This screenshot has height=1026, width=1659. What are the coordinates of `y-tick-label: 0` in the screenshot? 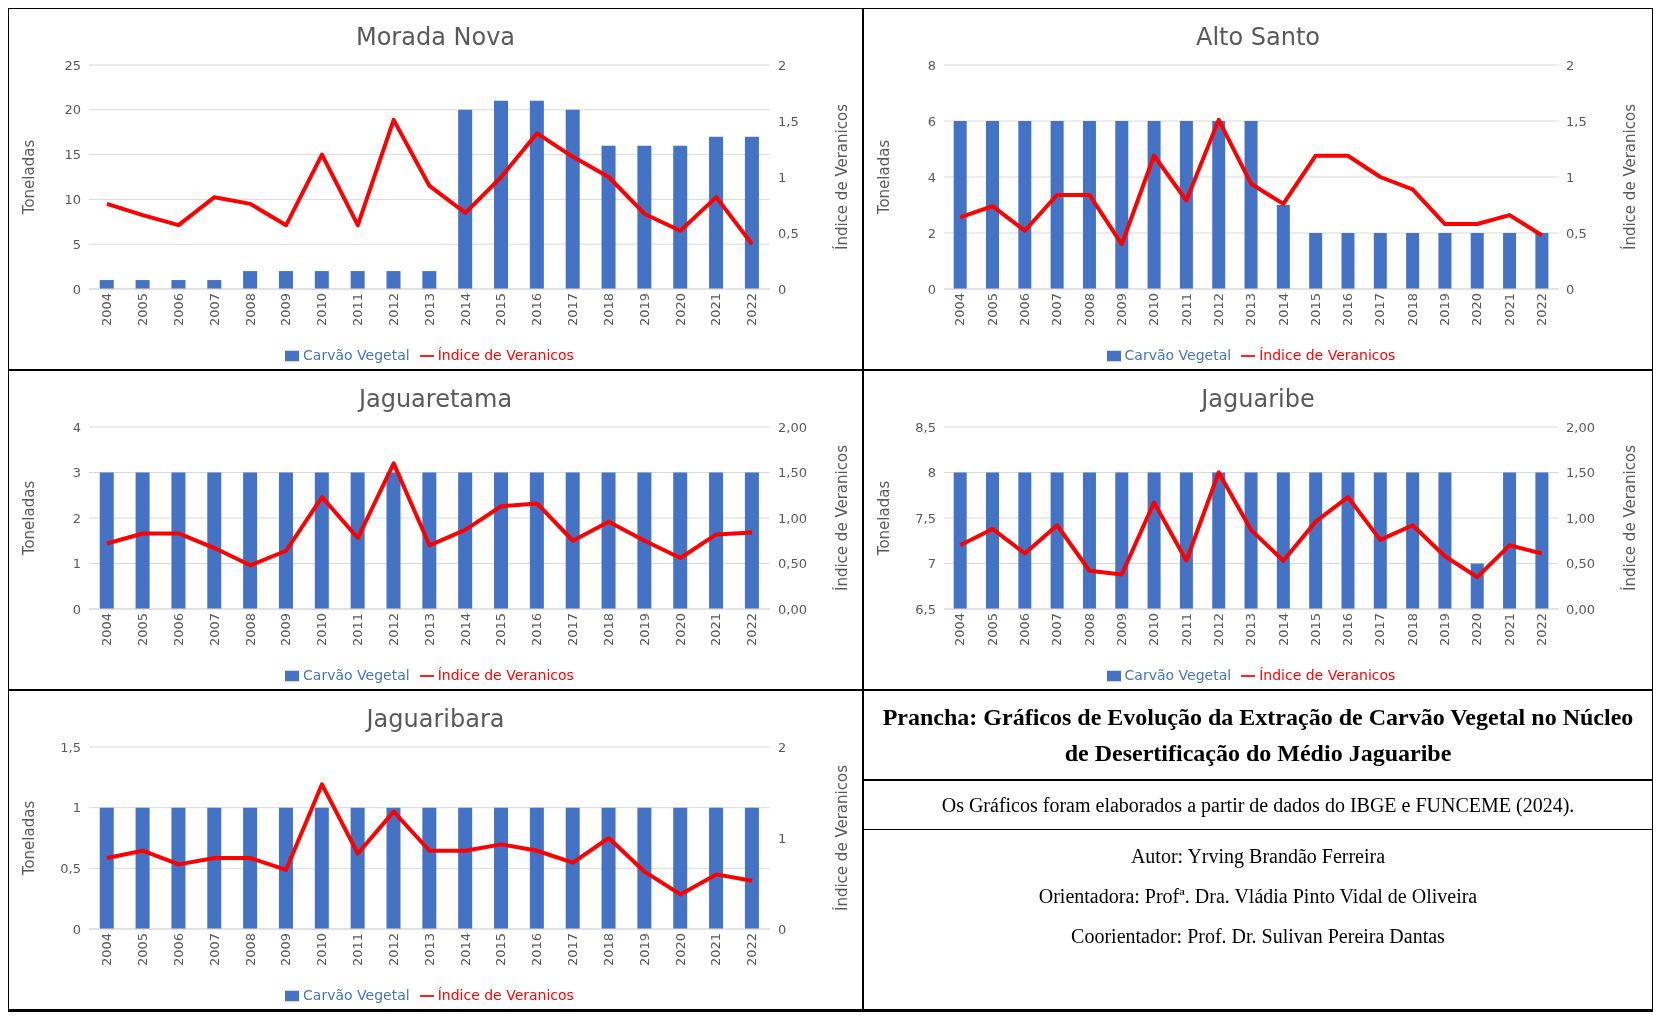 It's located at (76, 929).